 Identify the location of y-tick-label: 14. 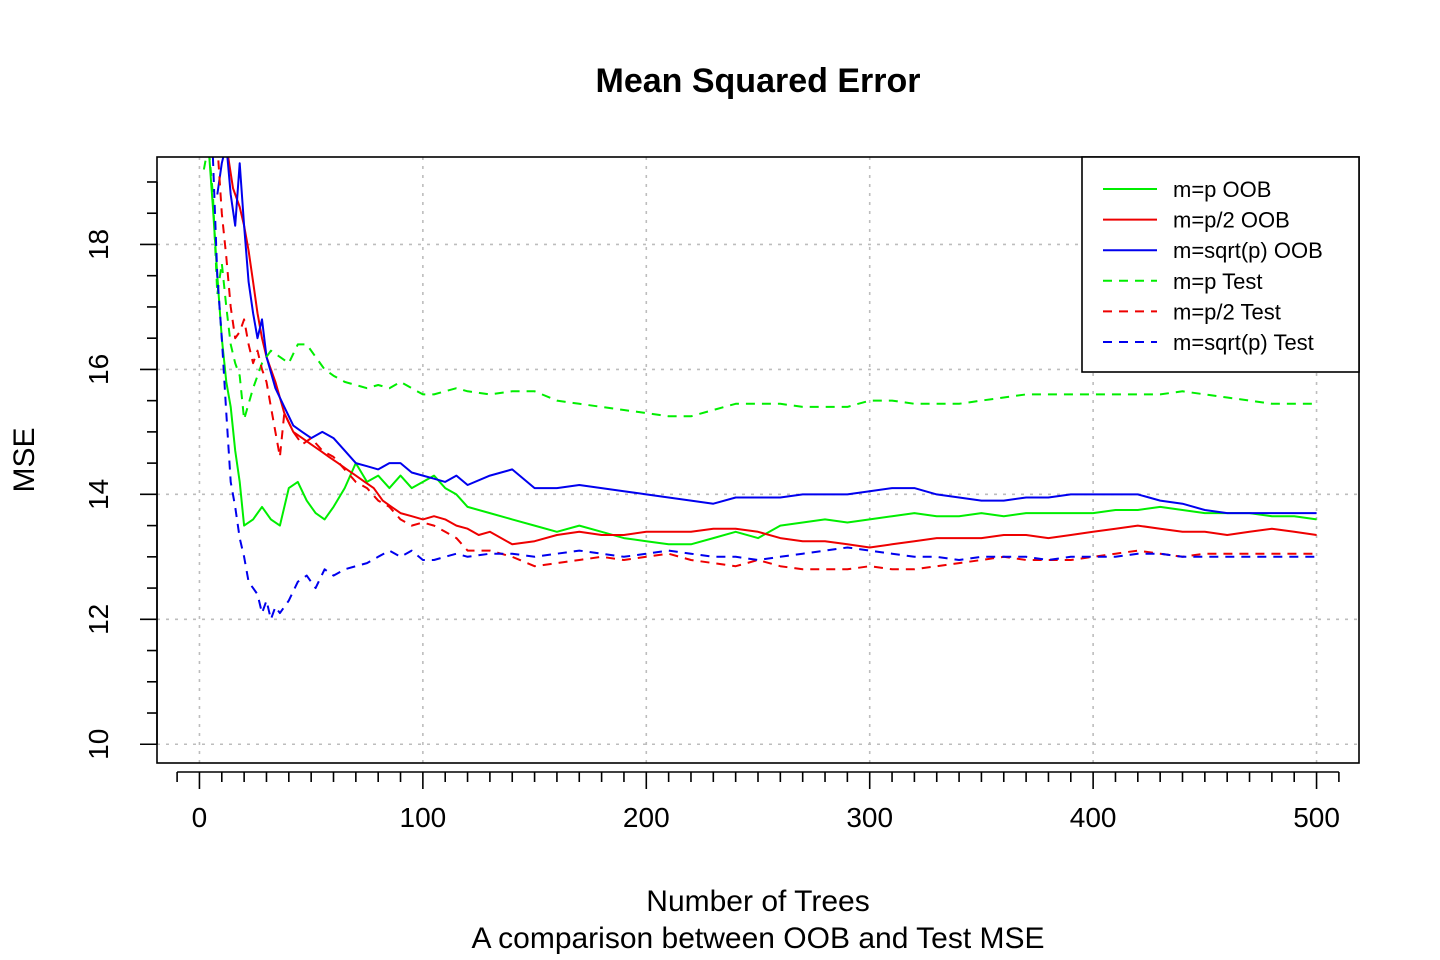
(98, 494).